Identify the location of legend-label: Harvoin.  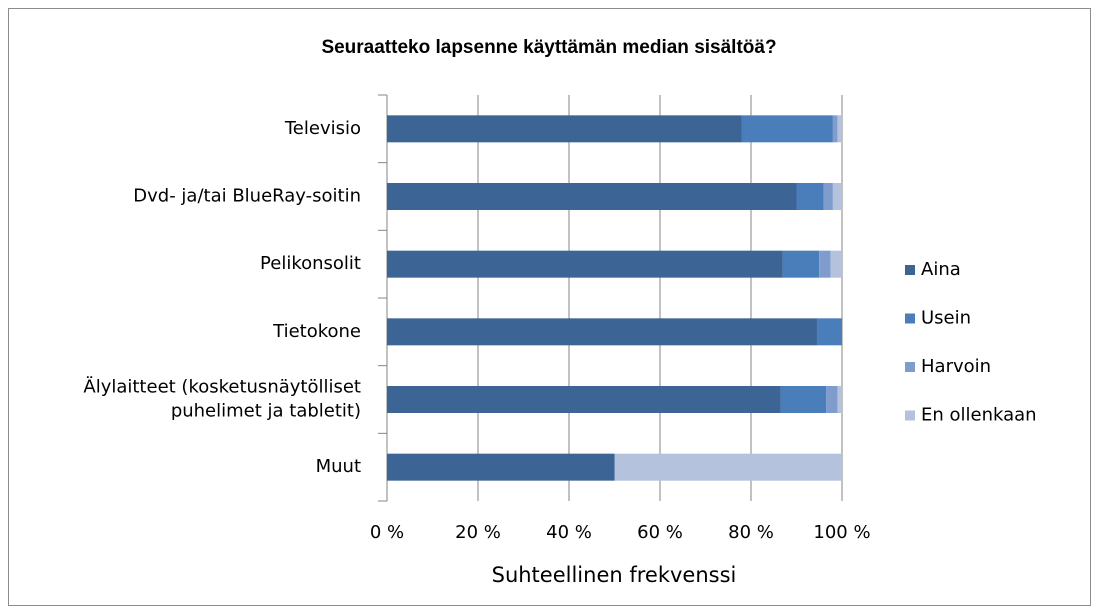
(956, 366).